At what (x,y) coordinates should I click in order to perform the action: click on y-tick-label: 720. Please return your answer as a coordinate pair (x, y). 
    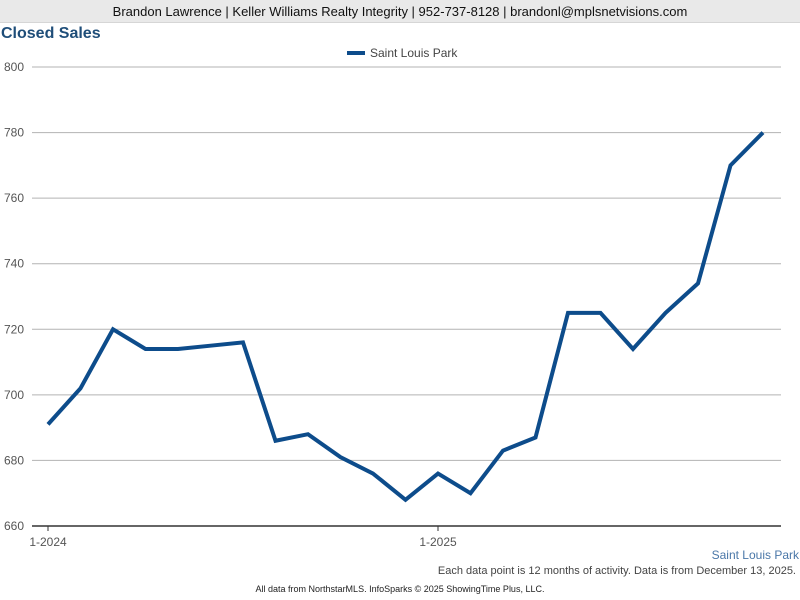
    Looking at the image, I should click on (14, 329).